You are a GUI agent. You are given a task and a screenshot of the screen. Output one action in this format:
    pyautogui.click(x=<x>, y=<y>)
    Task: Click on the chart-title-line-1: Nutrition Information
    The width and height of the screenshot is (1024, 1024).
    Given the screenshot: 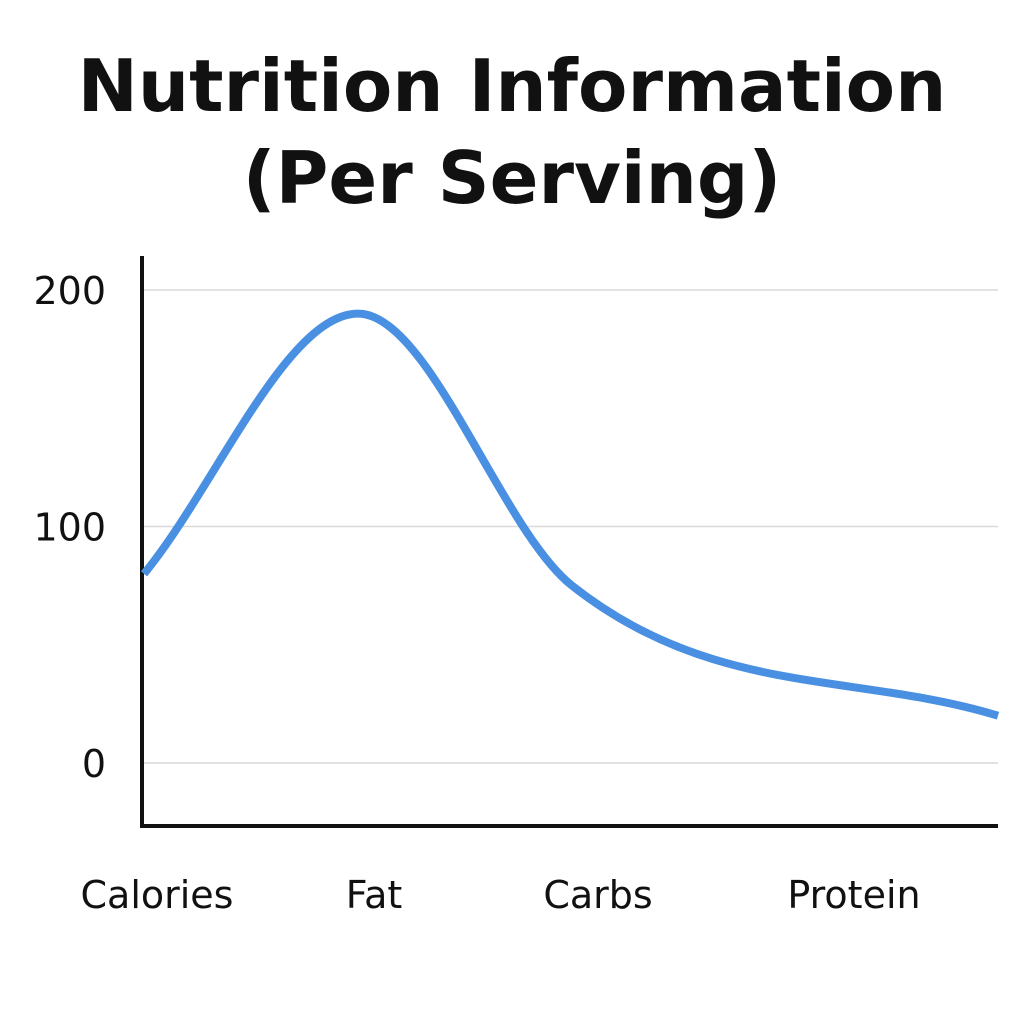 What is the action you would take?
    pyautogui.click(x=512, y=86)
    